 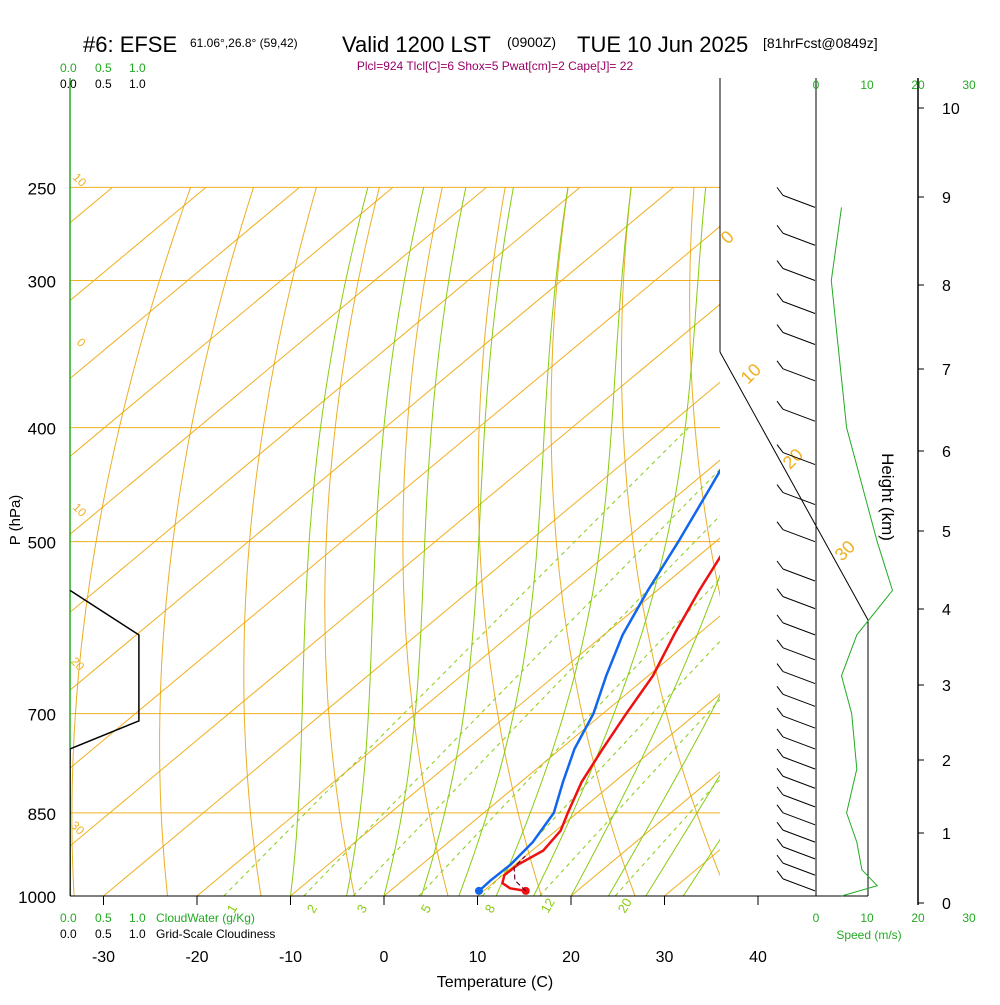 I want to click on valid-date: TUE 10 Jun 2025, so click(x=662, y=44).